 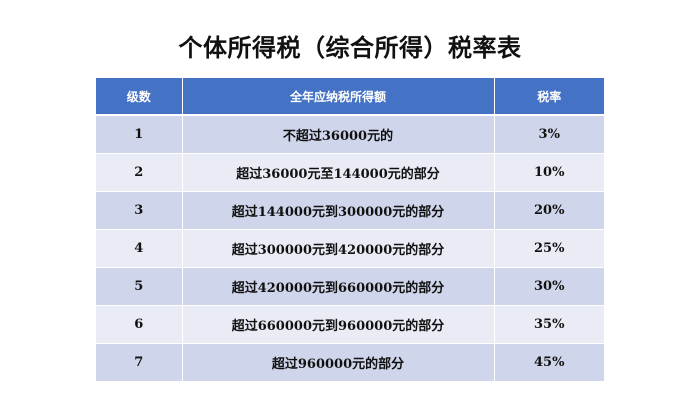 I want to click on rate-cell: 30%, so click(x=549, y=286).